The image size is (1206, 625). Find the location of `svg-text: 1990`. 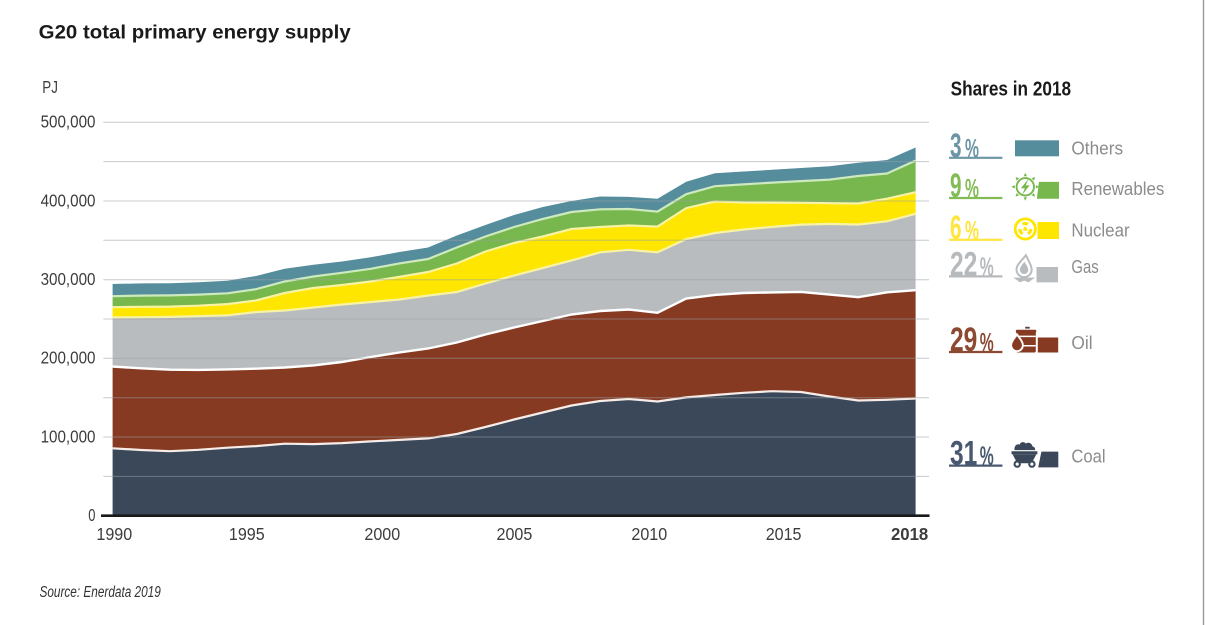

svg-text: 1990 is located at coordinates (114, 534).